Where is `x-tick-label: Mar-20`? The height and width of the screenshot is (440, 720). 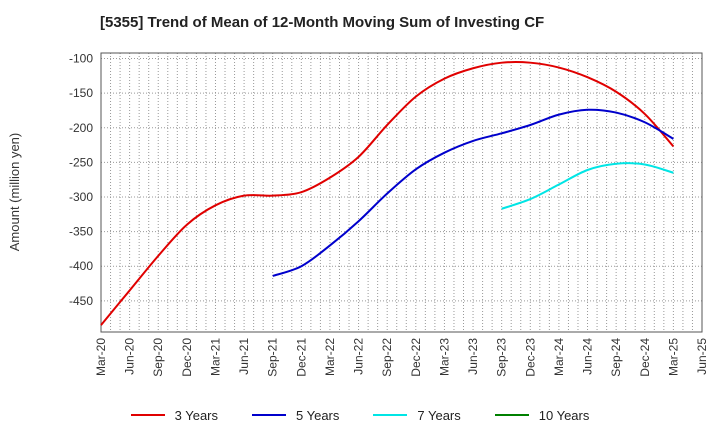
x-tick-label: Mar-20 is located at coordinates (101, 357).